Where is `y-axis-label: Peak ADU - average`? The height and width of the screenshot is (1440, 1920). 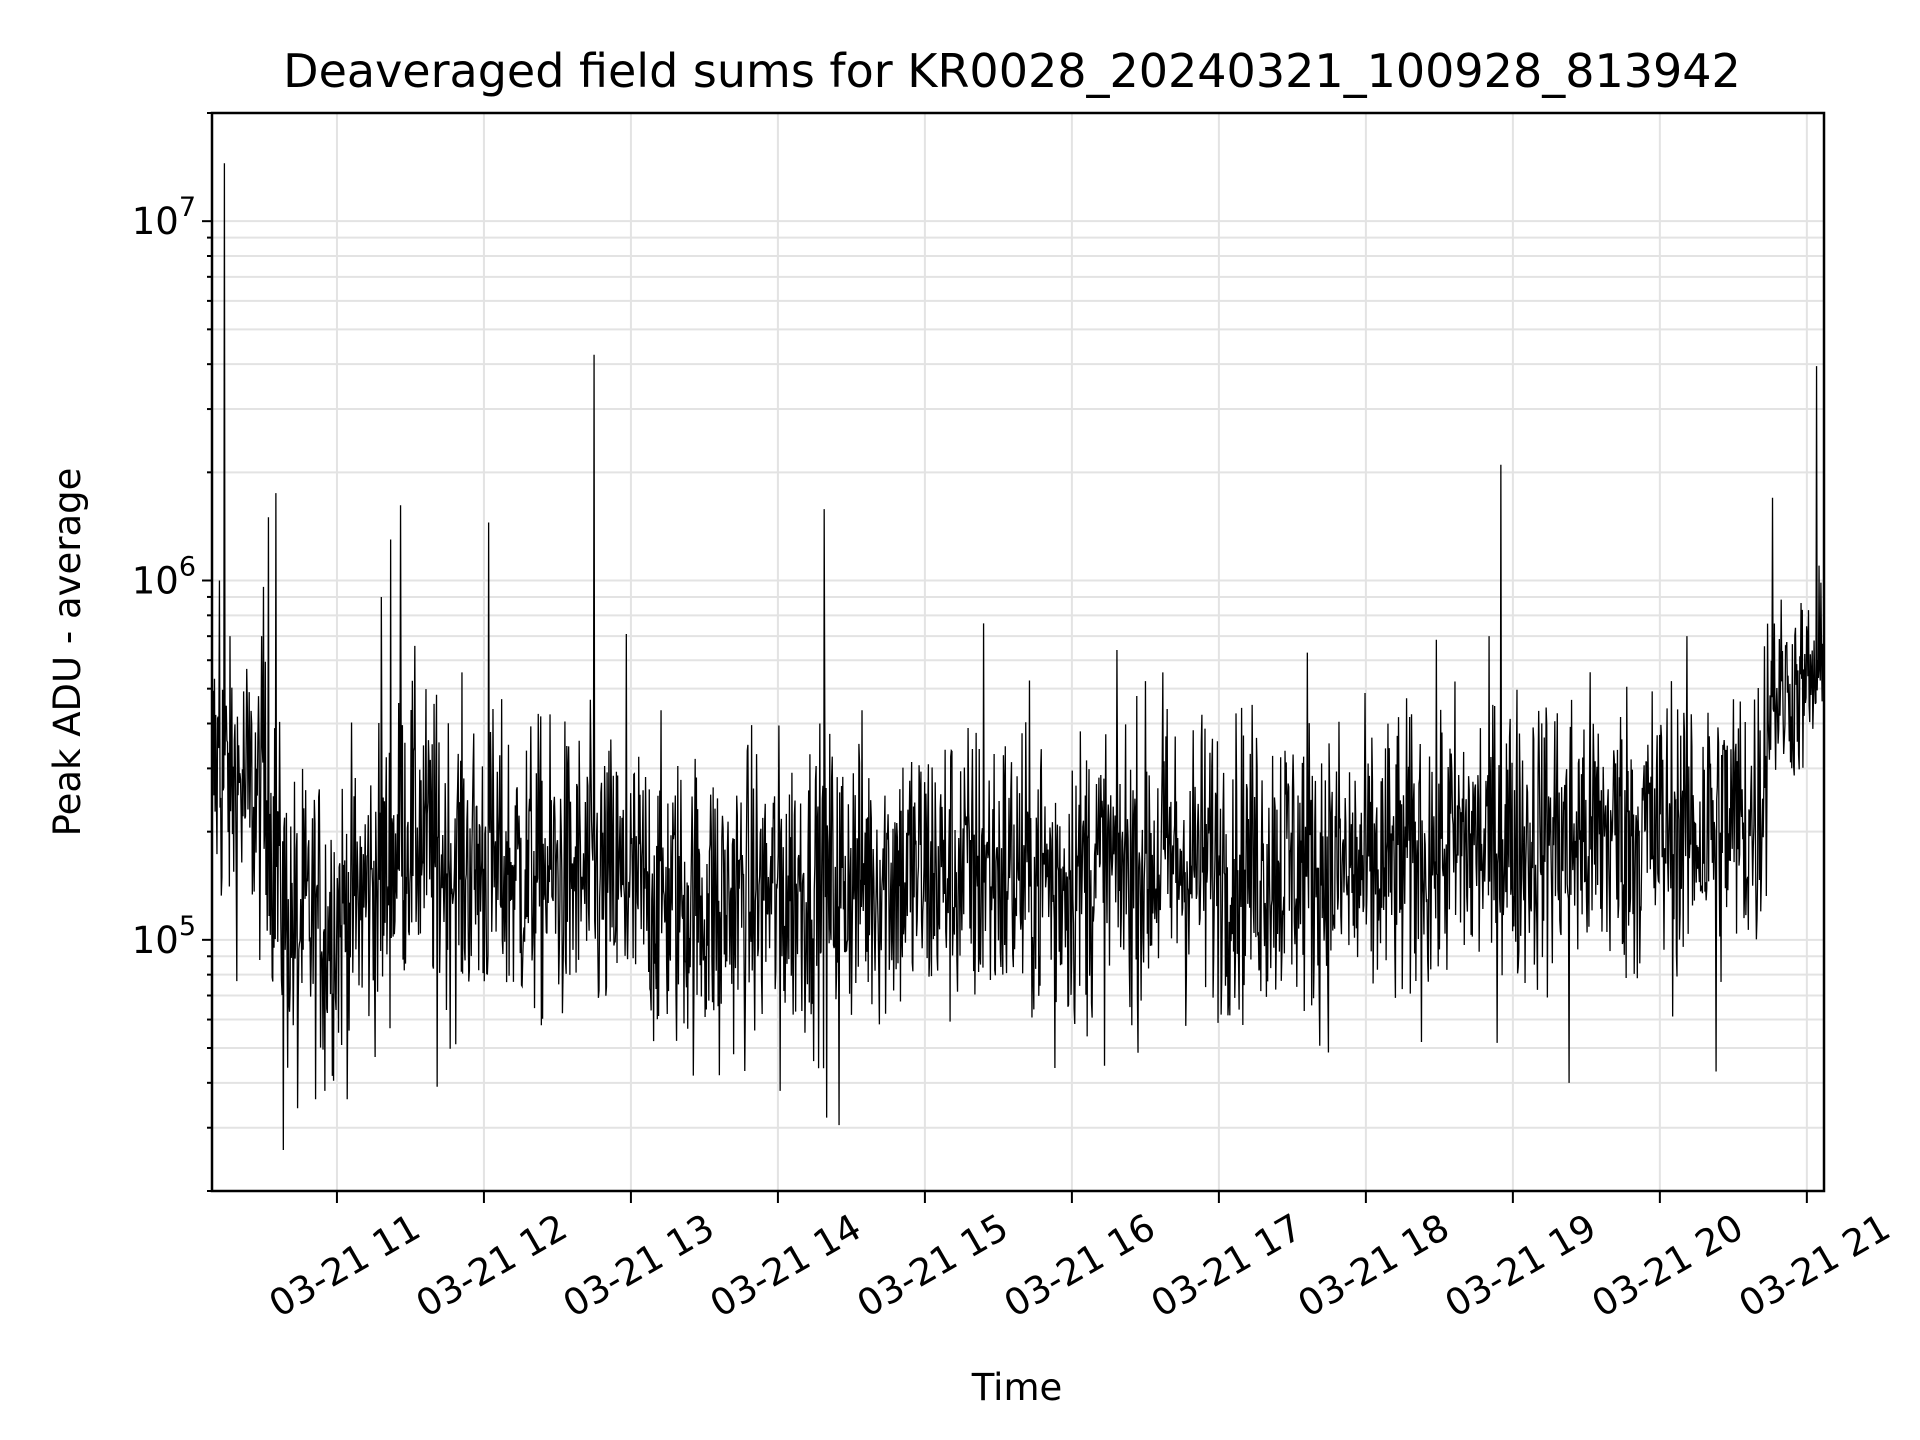 y-axis-label: Peak ADU - average is located at coordinates (67, 652).